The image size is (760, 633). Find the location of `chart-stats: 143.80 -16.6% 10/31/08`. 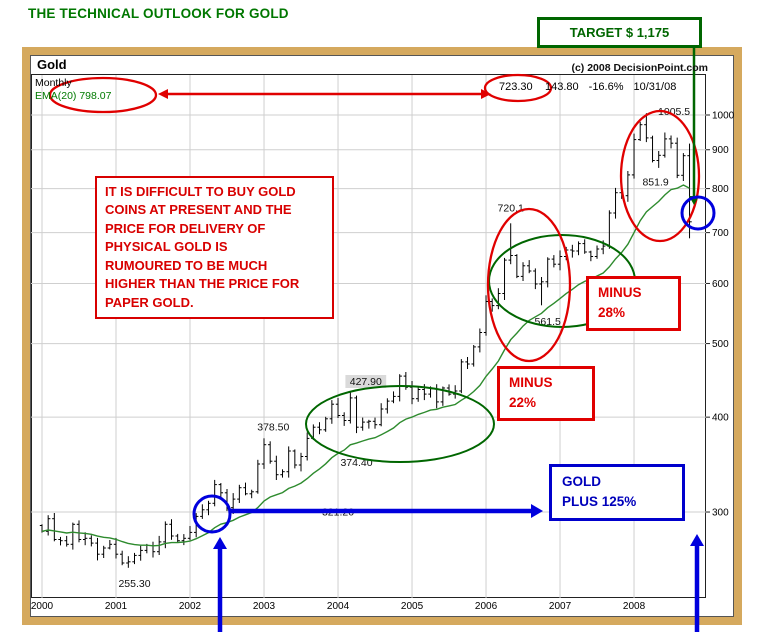

chart-stats: 143.80 -16.6% 10/31/08 is located at coordinates (610, 87).